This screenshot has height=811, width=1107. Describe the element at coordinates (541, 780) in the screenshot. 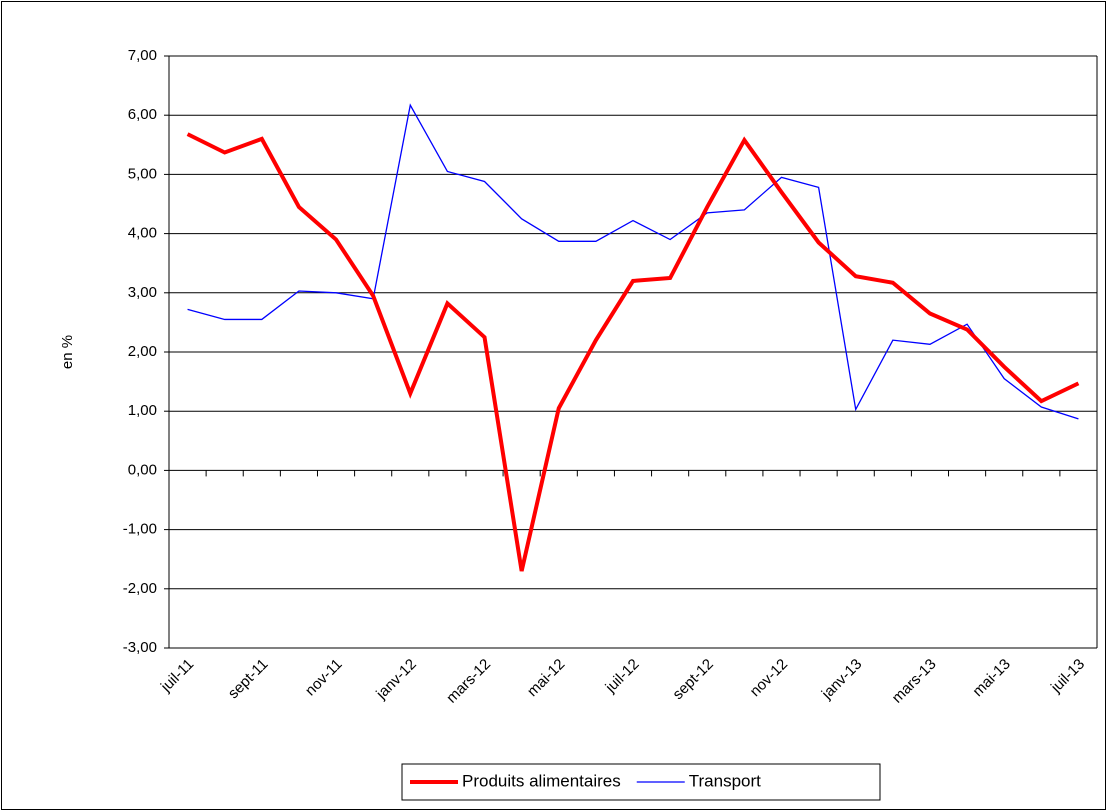

I see `legend-label: Produits alimentaires` at that location.